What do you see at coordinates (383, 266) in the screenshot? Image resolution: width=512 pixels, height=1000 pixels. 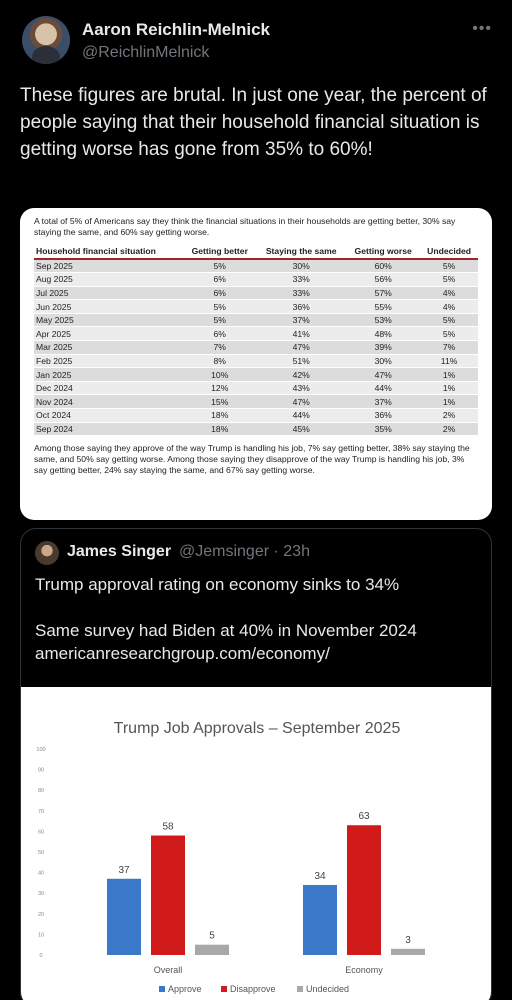 I see `table-cell: 60%` at bounding box center [383, 266].